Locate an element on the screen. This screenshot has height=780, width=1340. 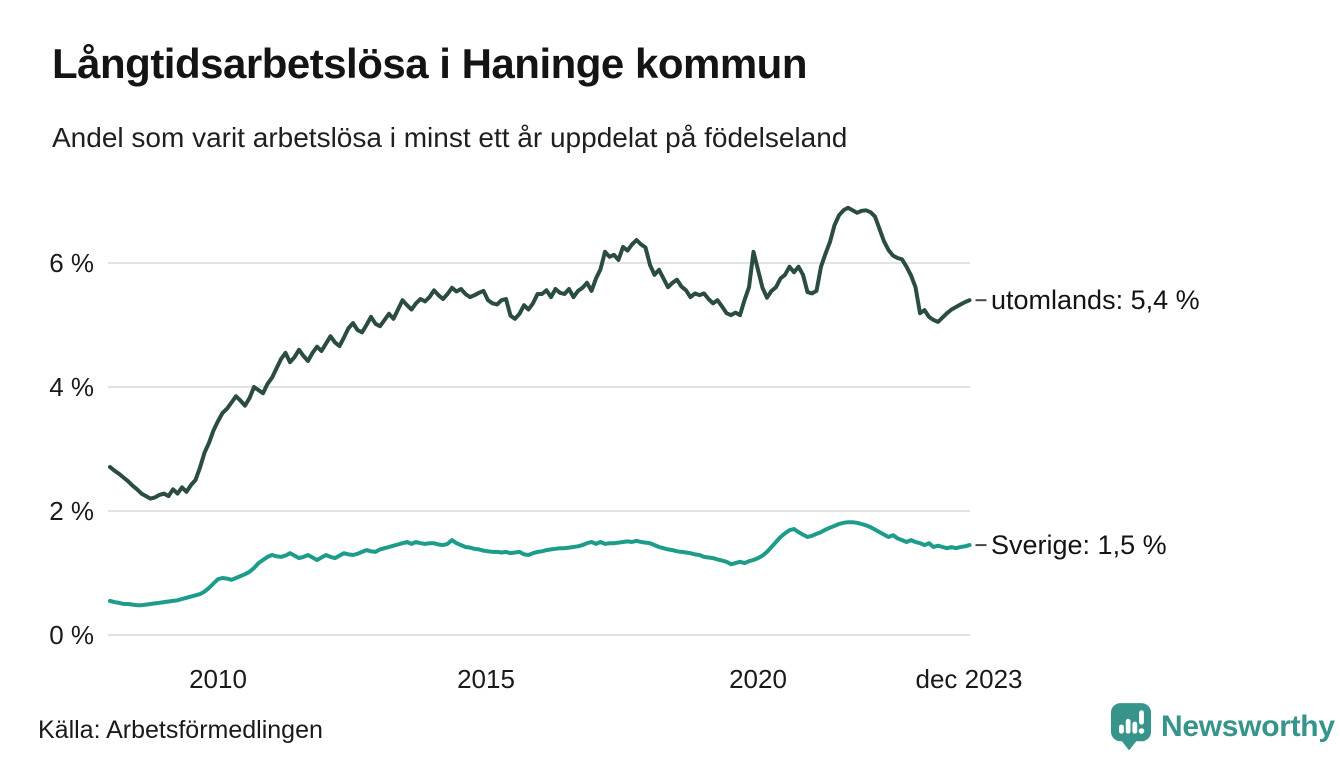
x-axis-tick-2015: 2015 is located at coordinates (486, 679).